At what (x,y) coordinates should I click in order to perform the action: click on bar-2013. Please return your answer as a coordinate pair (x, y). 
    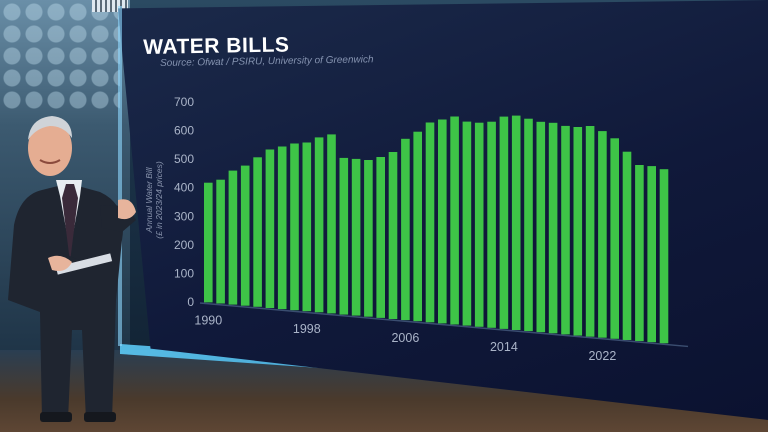
    Looking at the image, I should click on (491, 224).